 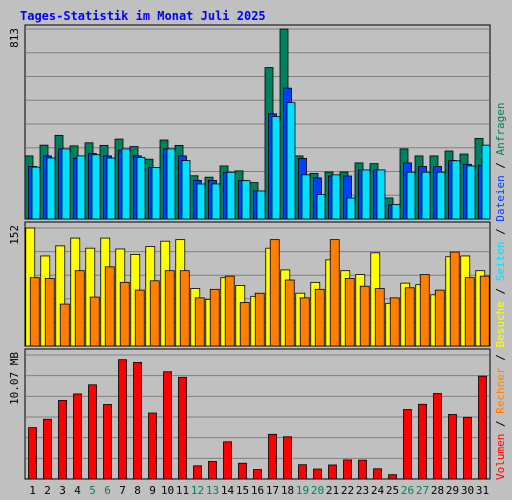 I want to click on legend-entry-seiten: Seiten, so click(x=500, y=262).